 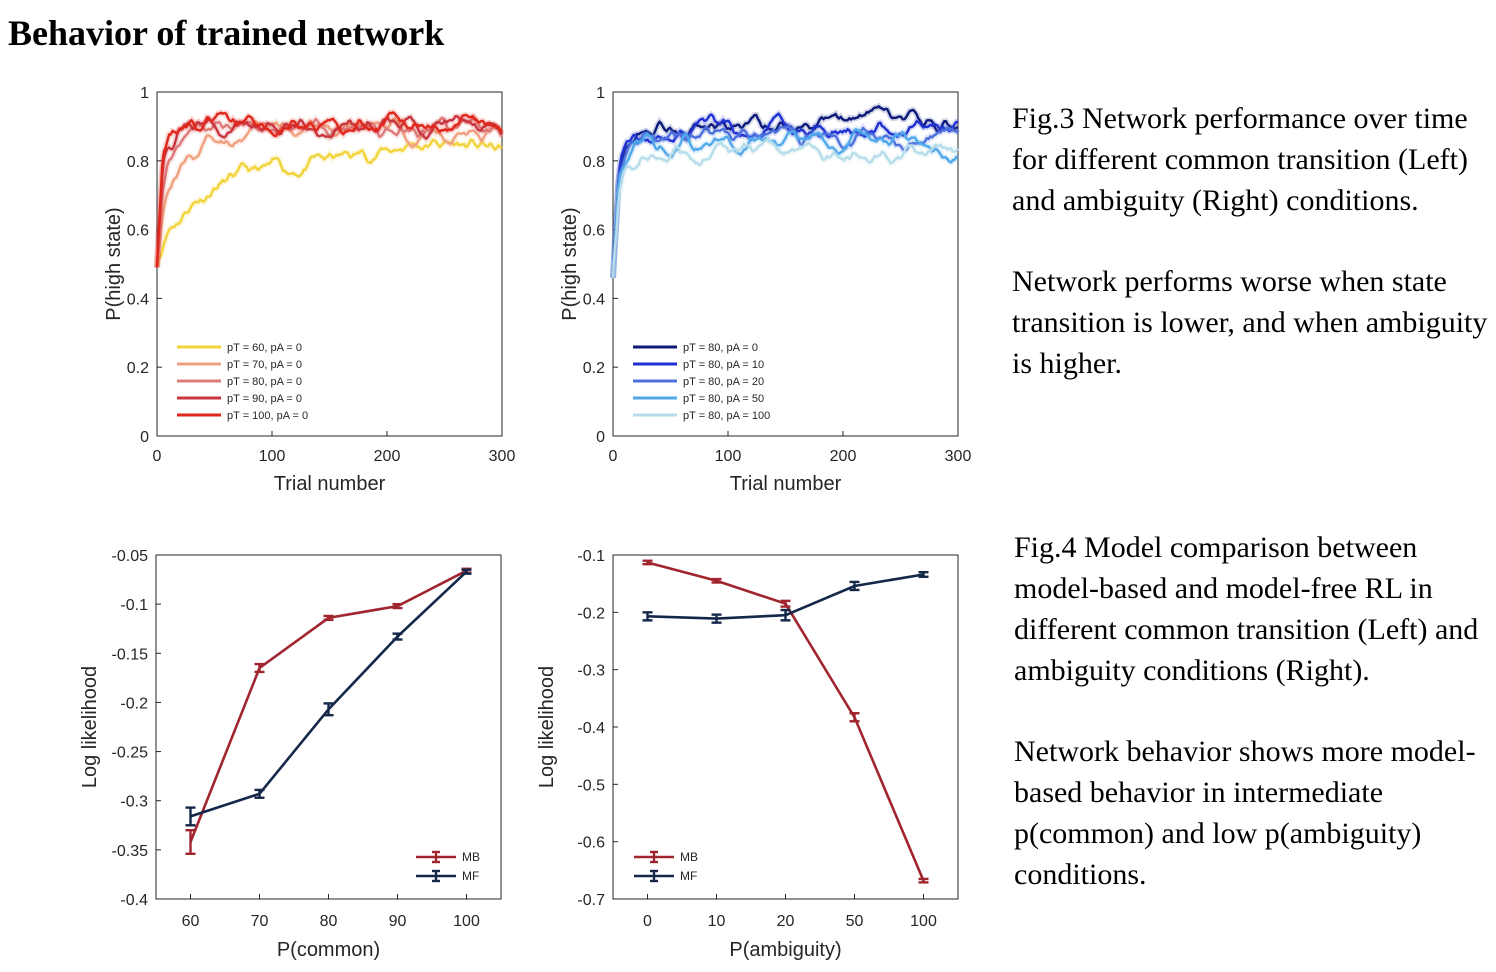 What do you see at coordinates (570, 263) in the screenshot?
I see `fig3-right-y-axis-label: P(high state)` at bounding box center [570, 263].